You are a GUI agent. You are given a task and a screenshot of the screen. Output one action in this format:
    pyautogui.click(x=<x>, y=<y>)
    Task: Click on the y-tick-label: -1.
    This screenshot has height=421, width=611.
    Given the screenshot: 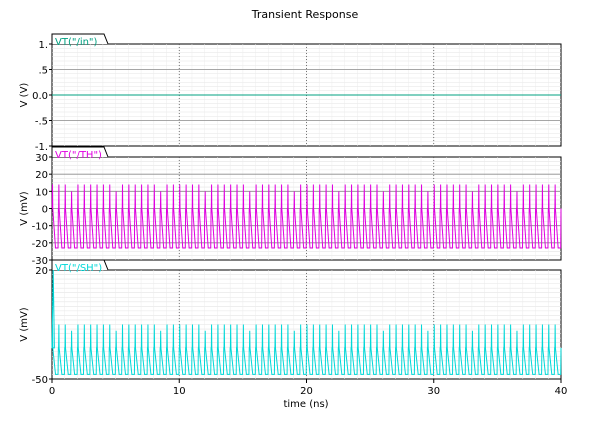 What is the action you would take?
    pyautogui.click(x=41, y=147)
    